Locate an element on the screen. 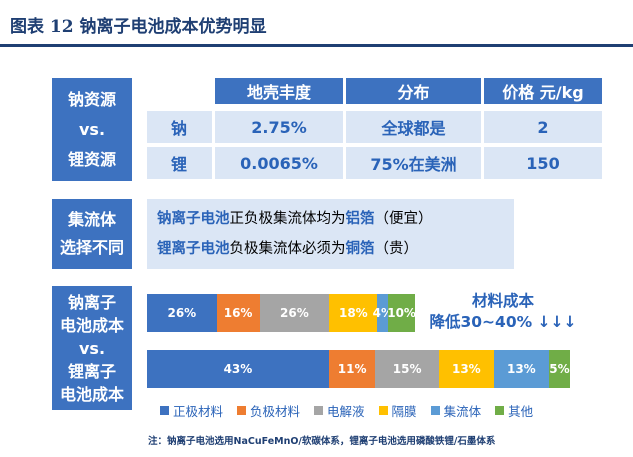  data-label: 5% is located at coordinates (559, 369).